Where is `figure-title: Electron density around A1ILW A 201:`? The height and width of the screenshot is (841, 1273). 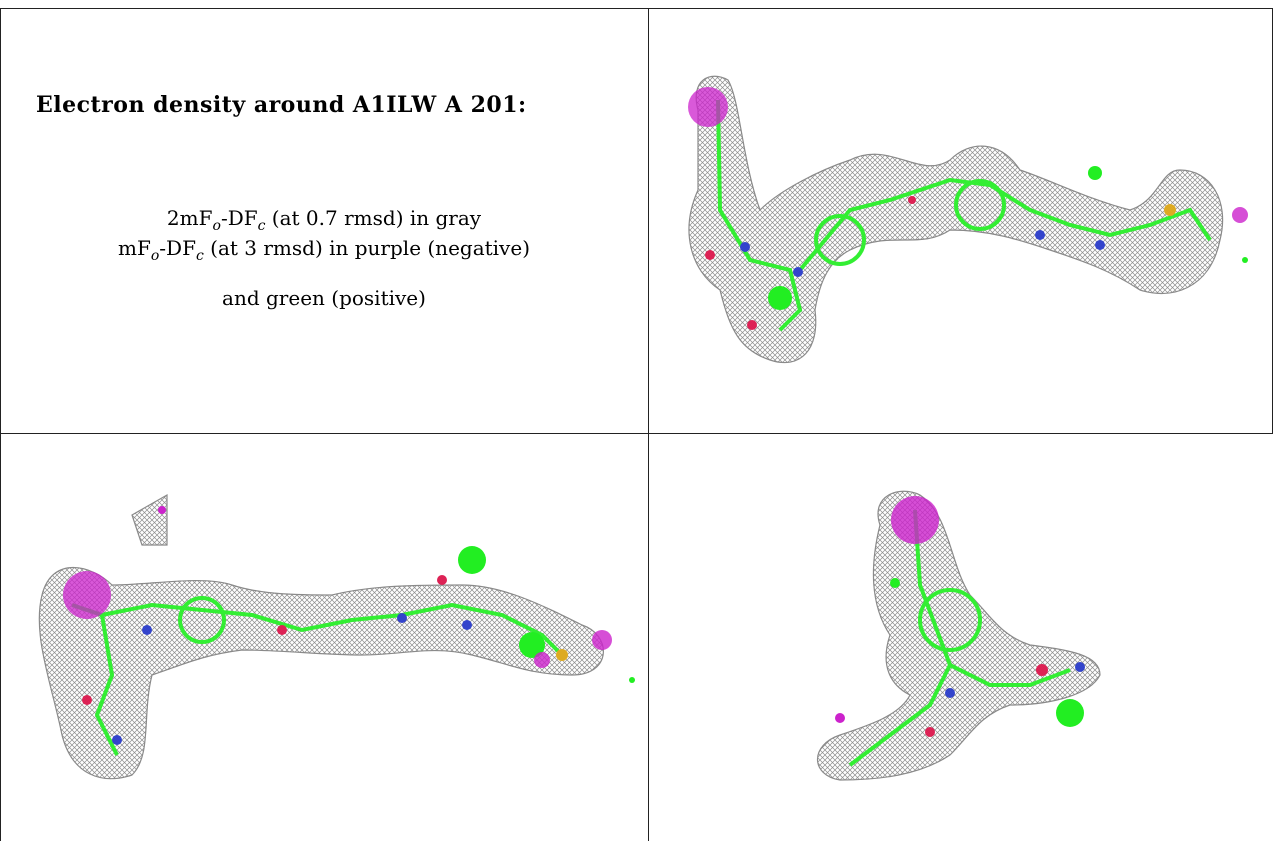
figure-title: Electron density around A1ILW A 201: is located at coordinates (281, 105).